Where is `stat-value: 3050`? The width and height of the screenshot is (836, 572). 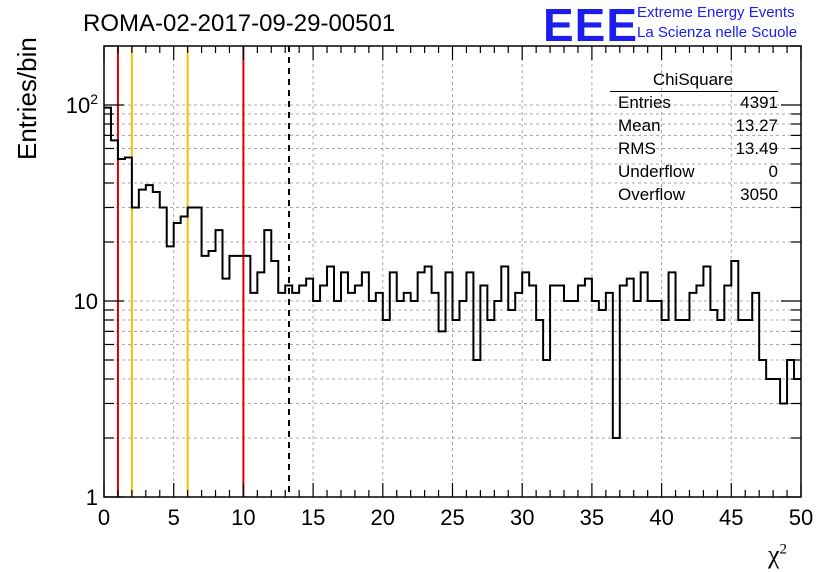
stat-value: 3050 is located at coordinates (759, 194).